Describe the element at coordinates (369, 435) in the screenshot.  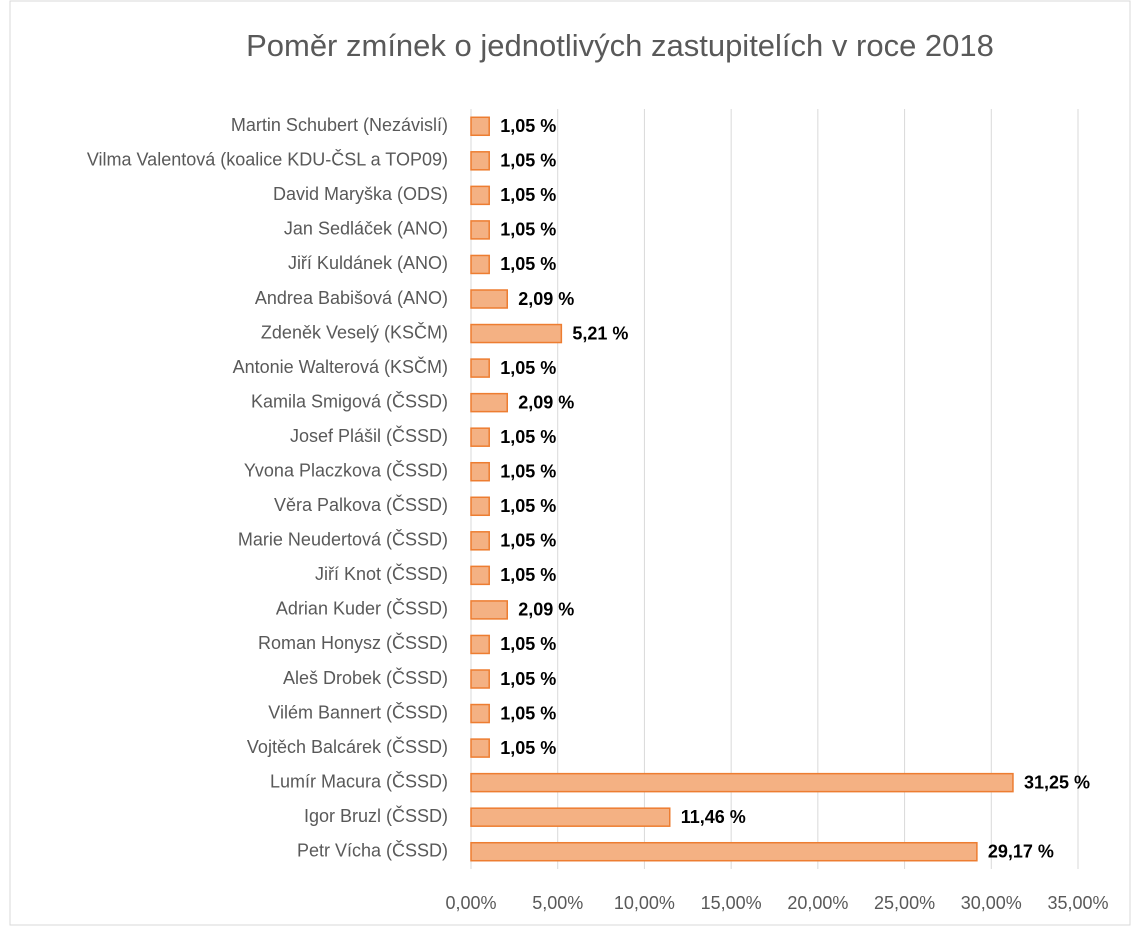
I see `y-tick-label: Josef Plášil (ČSSD)` at that location.